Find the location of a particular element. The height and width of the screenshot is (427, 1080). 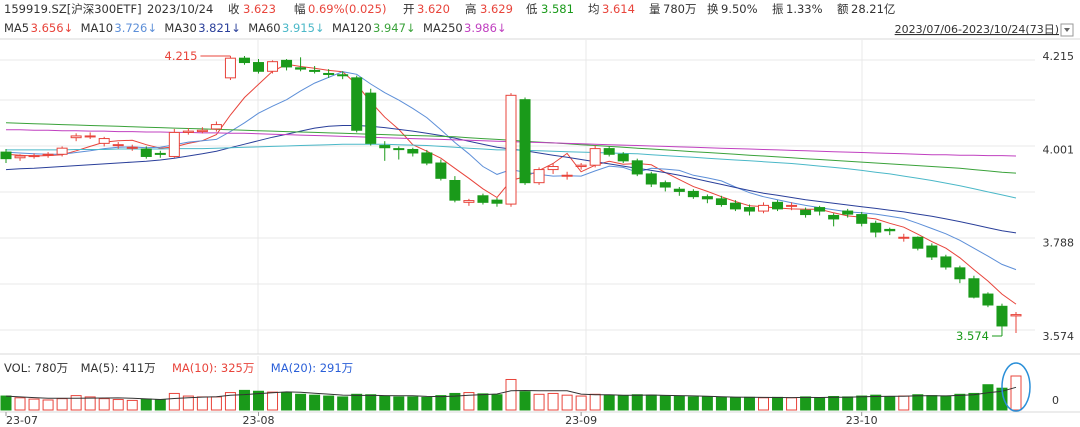

trade-date: 2023/10/24 is located at coordinates (180, 9).